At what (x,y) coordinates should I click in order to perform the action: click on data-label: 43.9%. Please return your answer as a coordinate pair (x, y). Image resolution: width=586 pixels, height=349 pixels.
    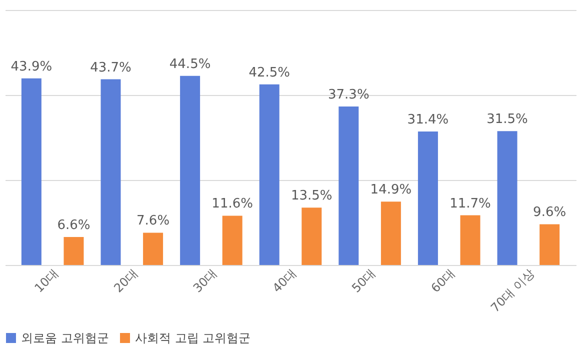
    Looking at the image, I should click on (31, 66).